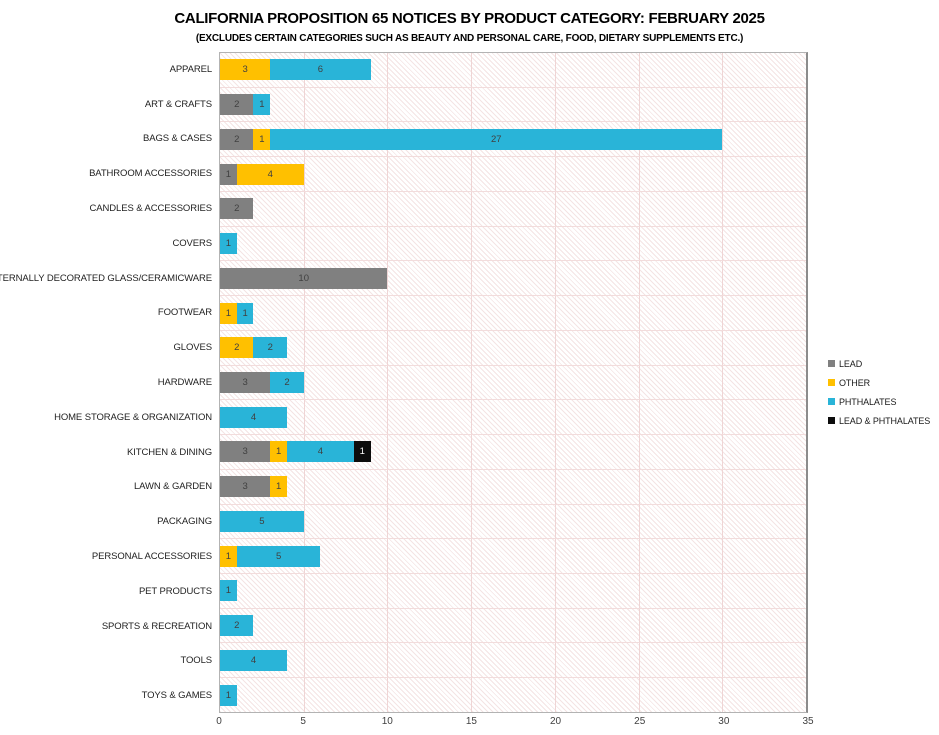 This screenshot has height=735, width=939. What do you see at coordinates (303, 721) in the screenshot?
I see `x-tick-label: 5` at bounding box center [303, 721].